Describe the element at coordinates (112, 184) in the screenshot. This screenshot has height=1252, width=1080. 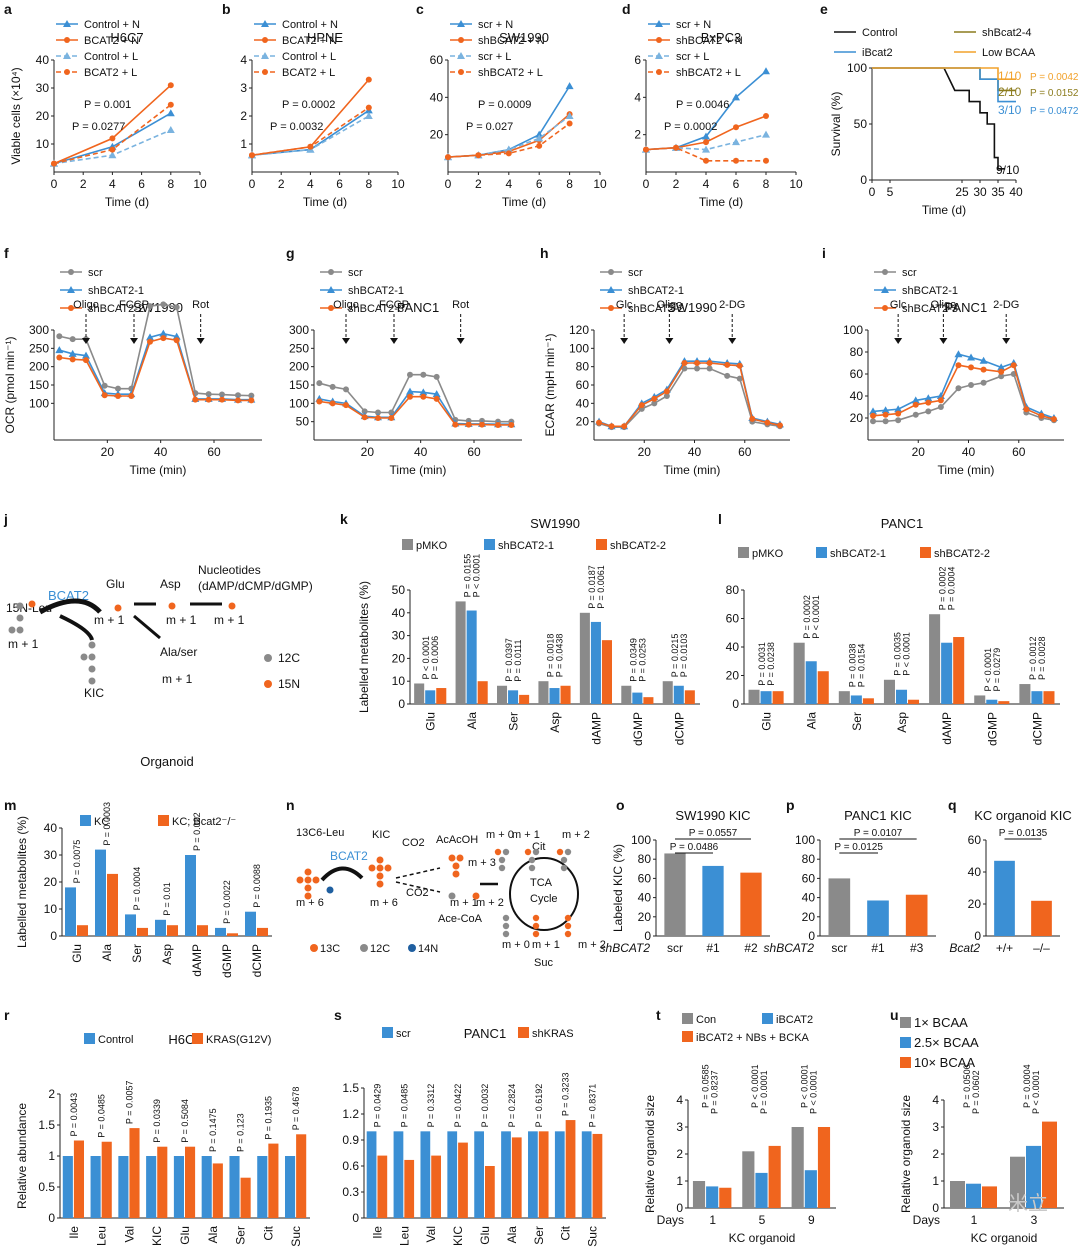
I see `x-tick-label: 4` at that location.